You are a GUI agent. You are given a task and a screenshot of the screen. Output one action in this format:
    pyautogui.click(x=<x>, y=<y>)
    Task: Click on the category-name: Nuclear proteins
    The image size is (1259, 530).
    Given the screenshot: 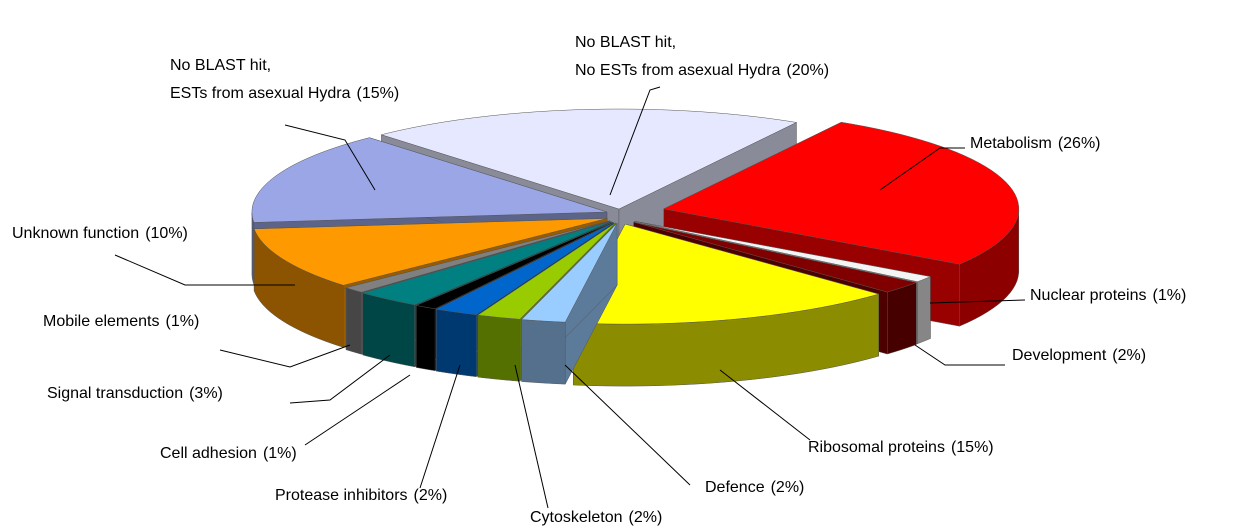 What is the action you would take?
    pyautogui.click(x=1088, y=295)
    